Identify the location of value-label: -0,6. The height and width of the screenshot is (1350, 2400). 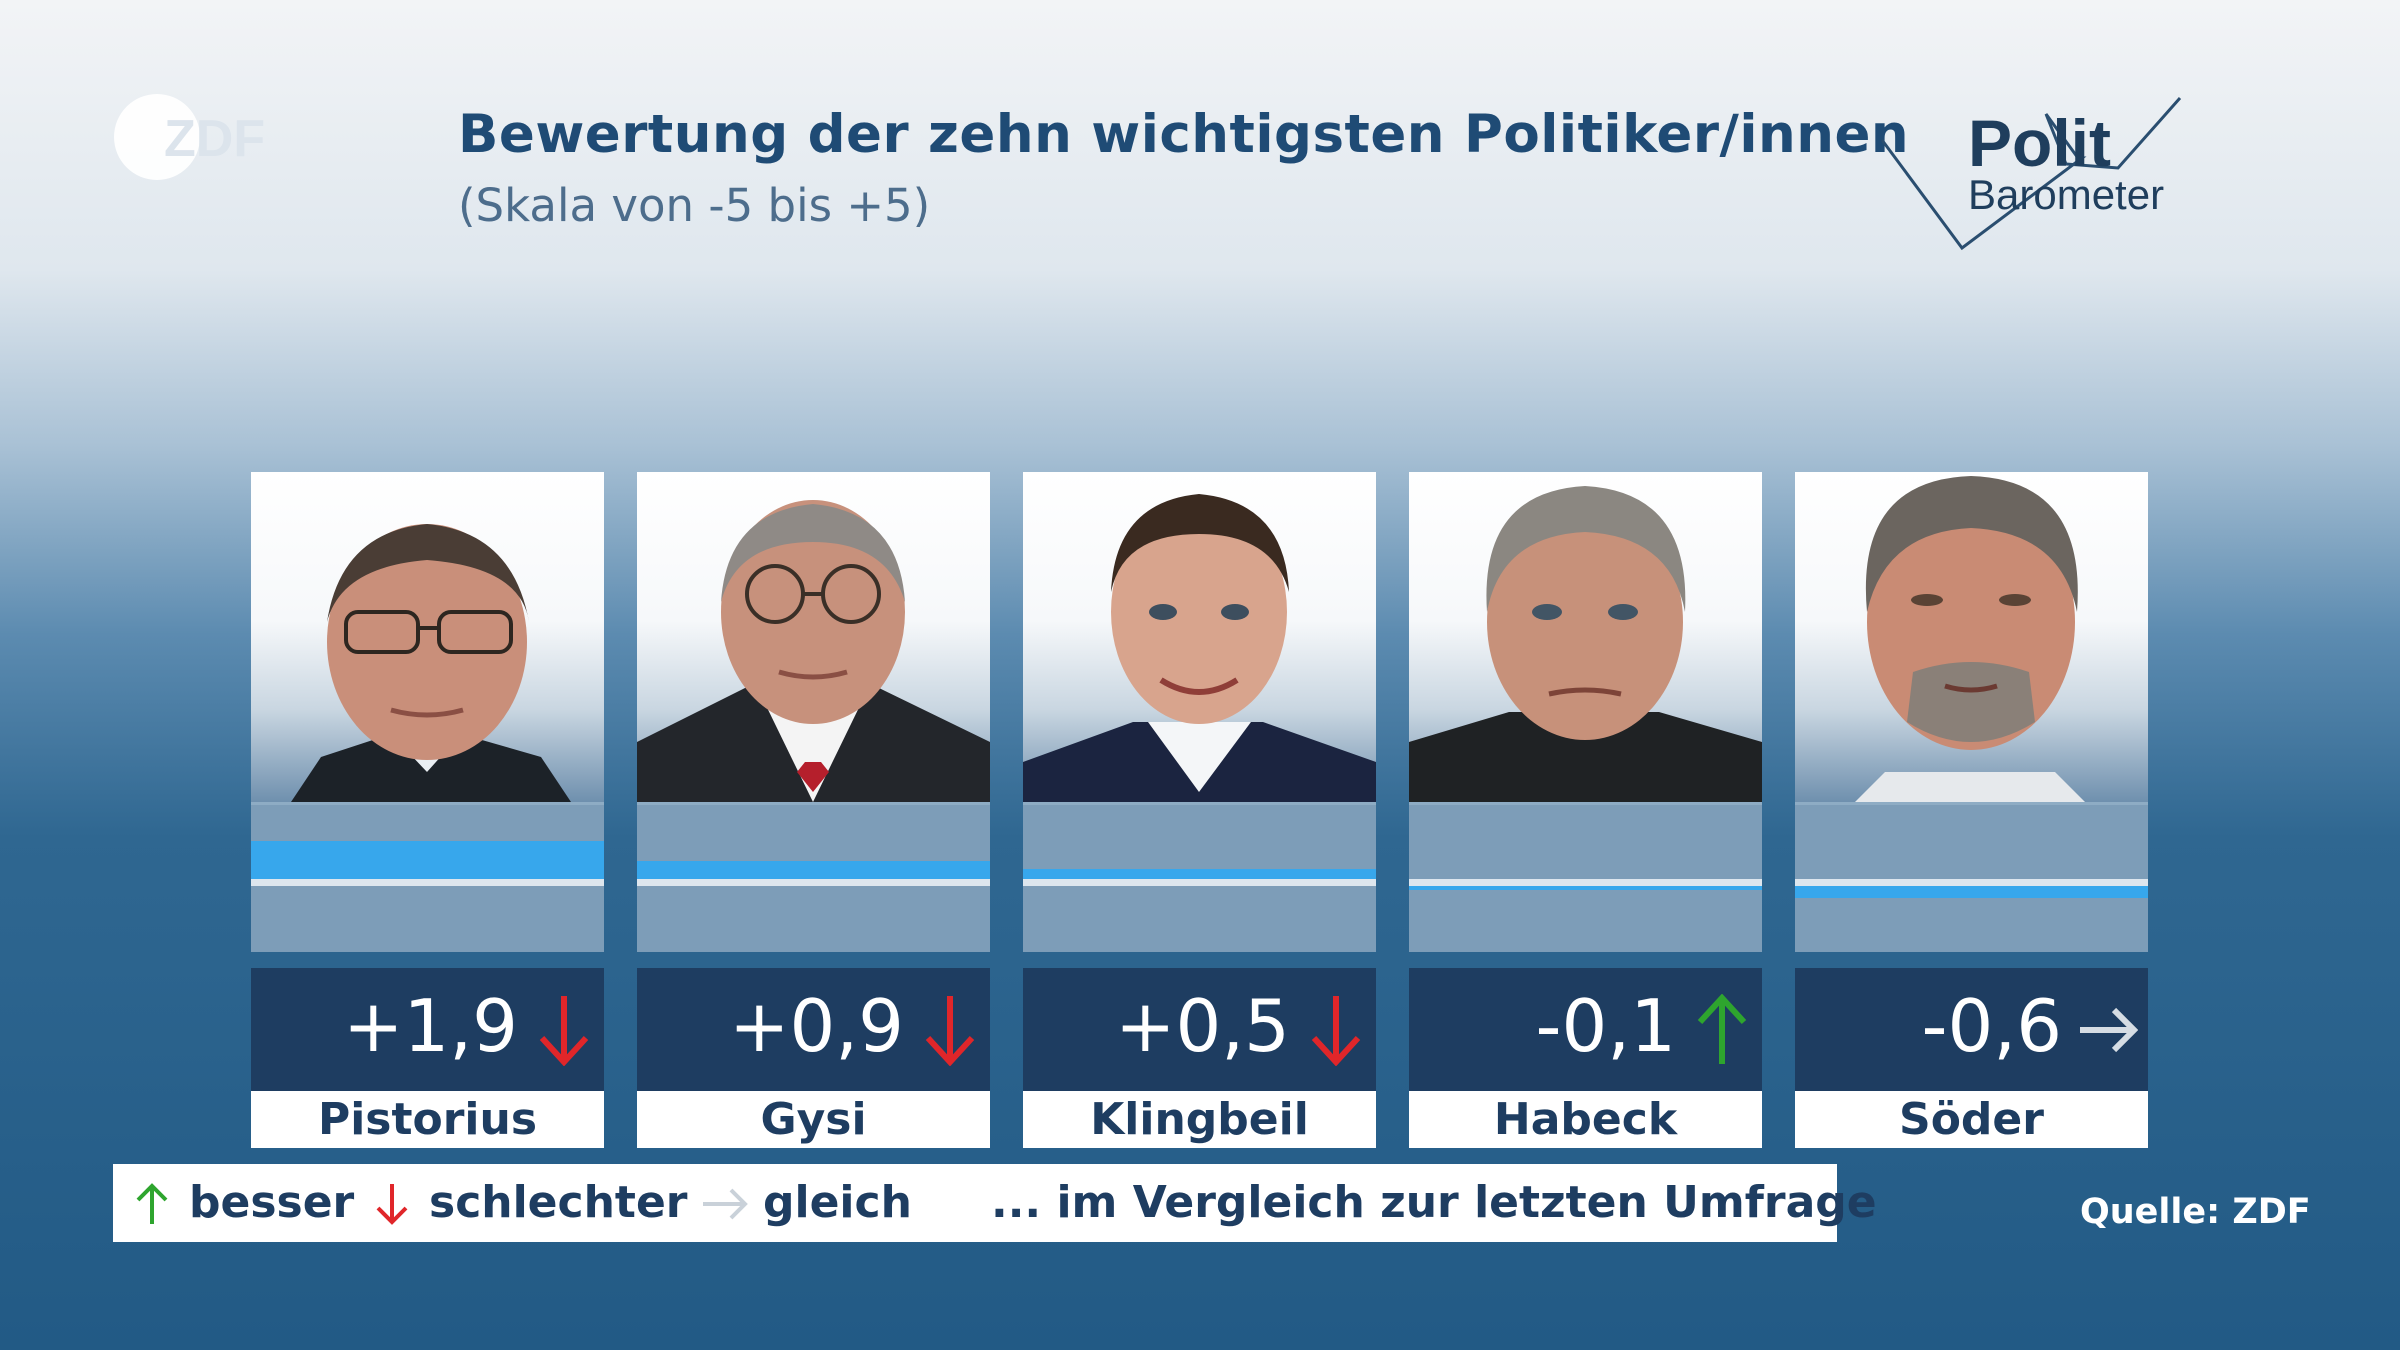
(1991, 1026).